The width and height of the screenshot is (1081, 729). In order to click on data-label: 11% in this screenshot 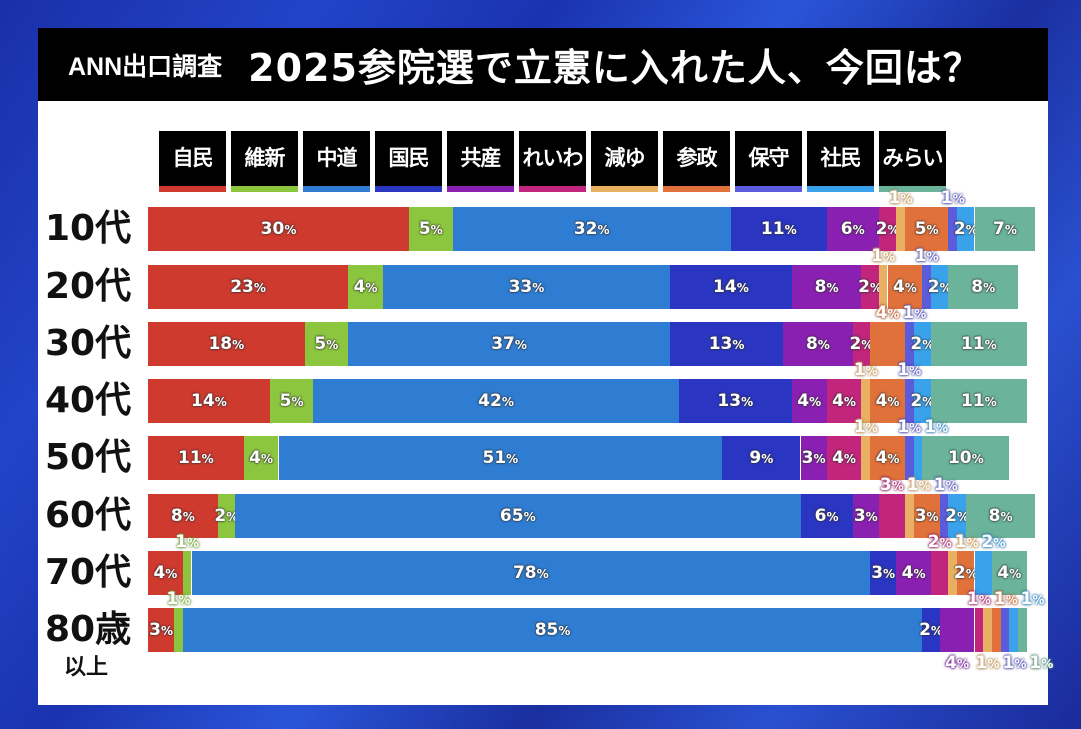, I will do `click(778, 229)`.